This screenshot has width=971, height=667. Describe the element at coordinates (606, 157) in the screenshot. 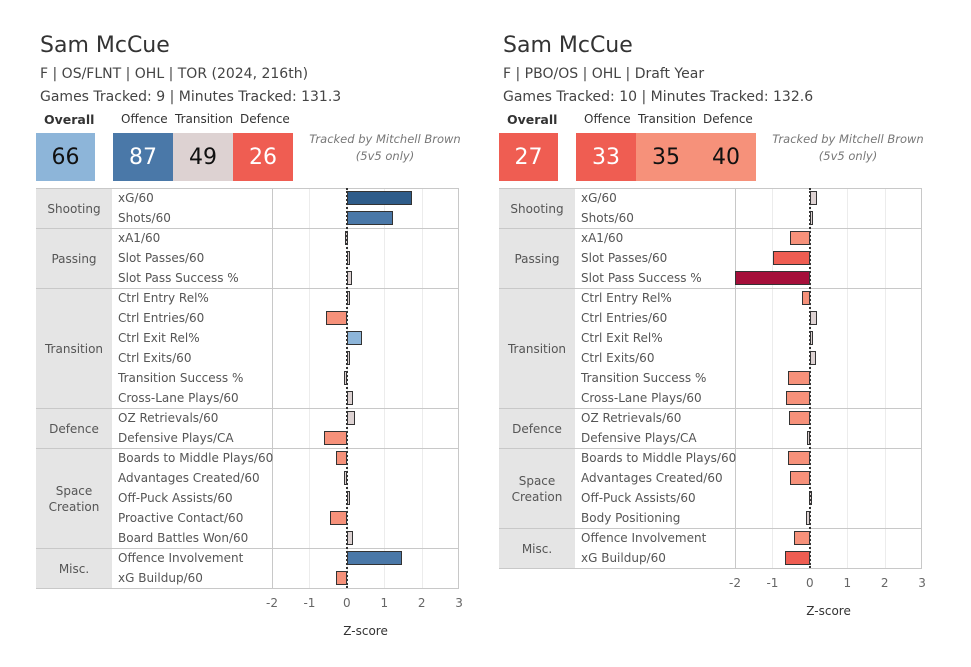

I see `offence-score-box: 33` at that location.